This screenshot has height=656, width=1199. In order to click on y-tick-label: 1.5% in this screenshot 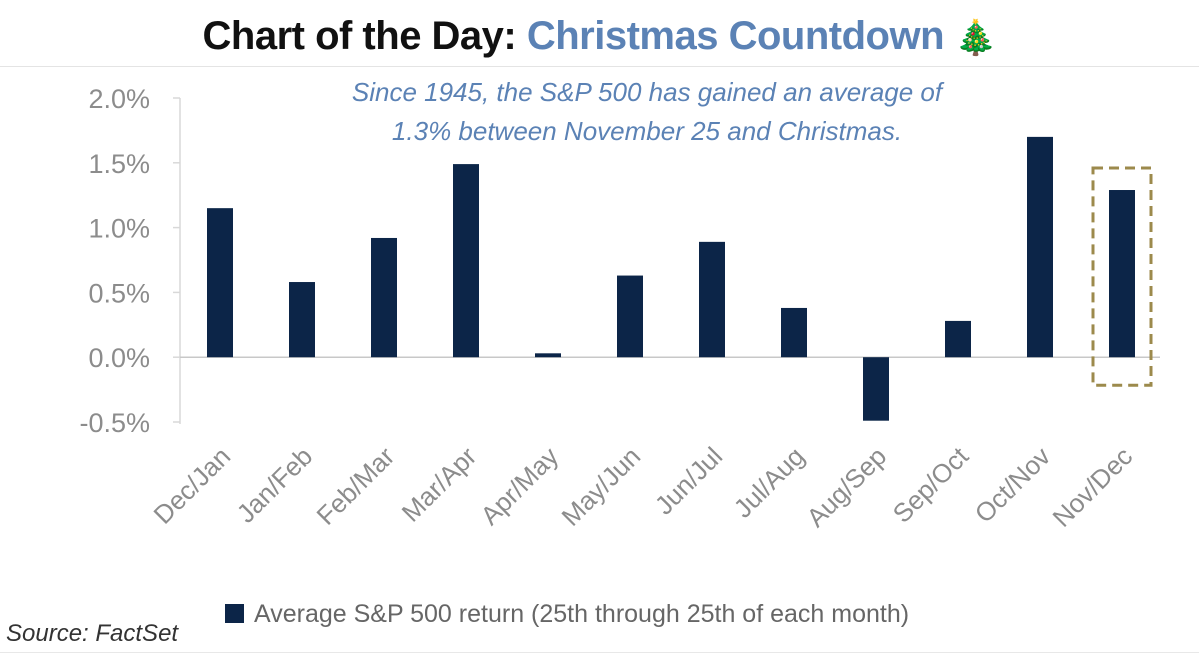, I will do `click(119, 164)`.